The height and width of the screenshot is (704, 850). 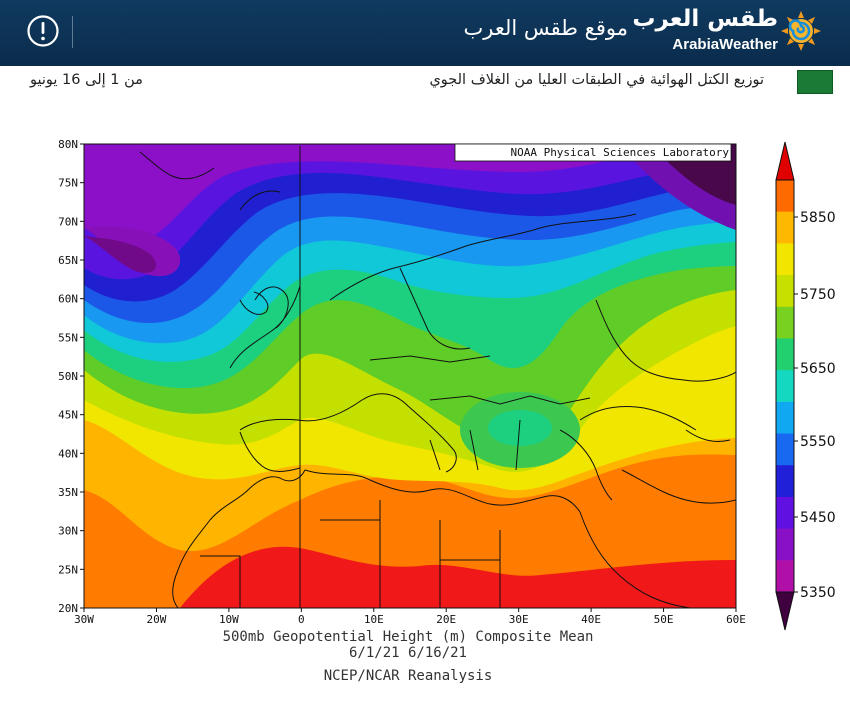 What do you see at coordinates (801, 31) in the screenshot?
I see `sun-spiral-icon` at bounding box center [801, 31].